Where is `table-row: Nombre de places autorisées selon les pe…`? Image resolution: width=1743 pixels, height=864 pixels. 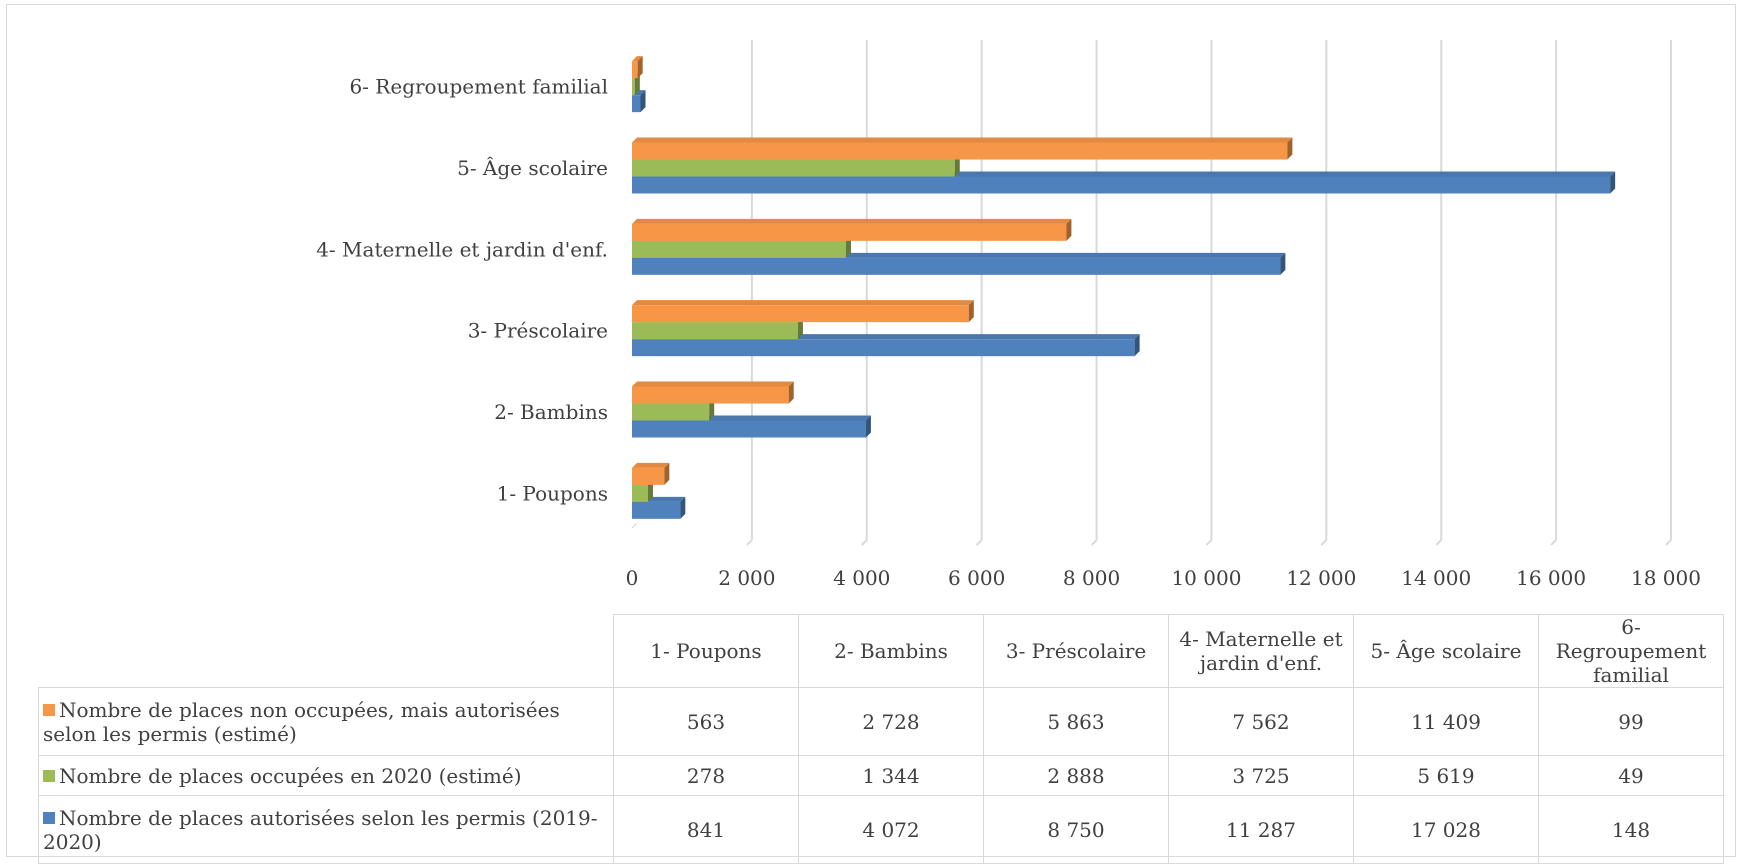 table-row: Nombre de places autorisées selon les pe… is located at coordinates (881, 829).